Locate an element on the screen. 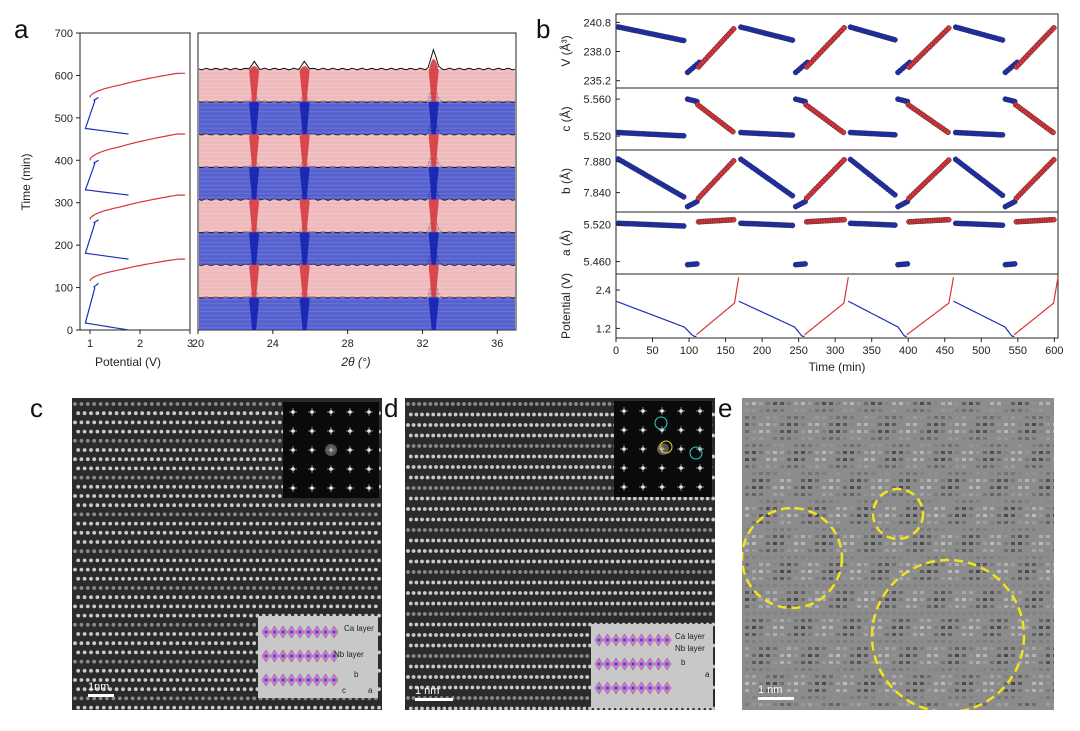 The width and height of the screenshot is (1080, 731). a-left-xlabel: Potential (V) is located at coordinates (128, 362).